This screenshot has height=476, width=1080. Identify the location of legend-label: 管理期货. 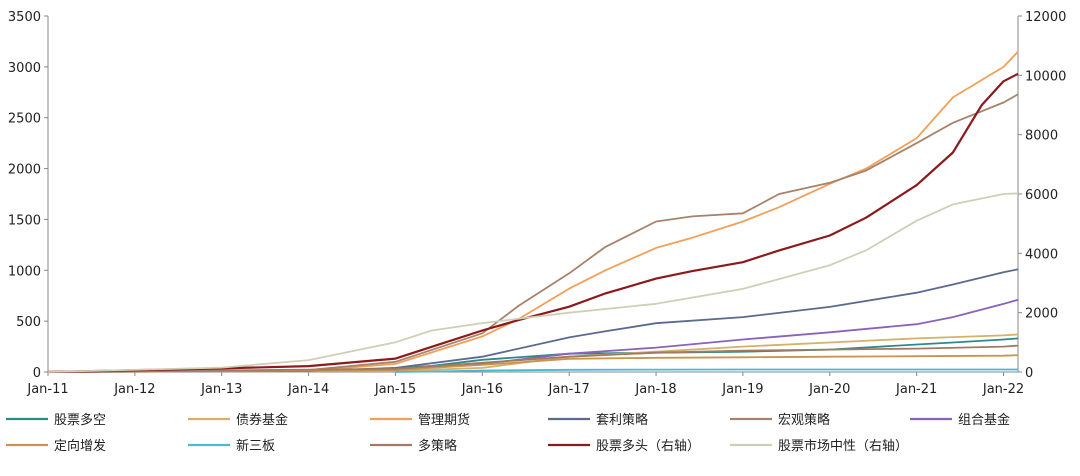
(444, 420).